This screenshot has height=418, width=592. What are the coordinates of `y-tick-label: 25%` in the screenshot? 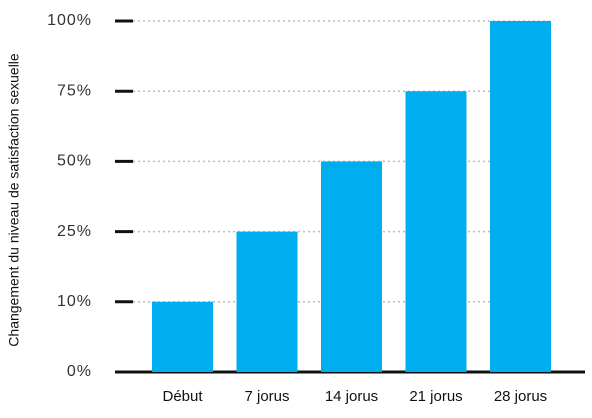 It's located at (74, 231).